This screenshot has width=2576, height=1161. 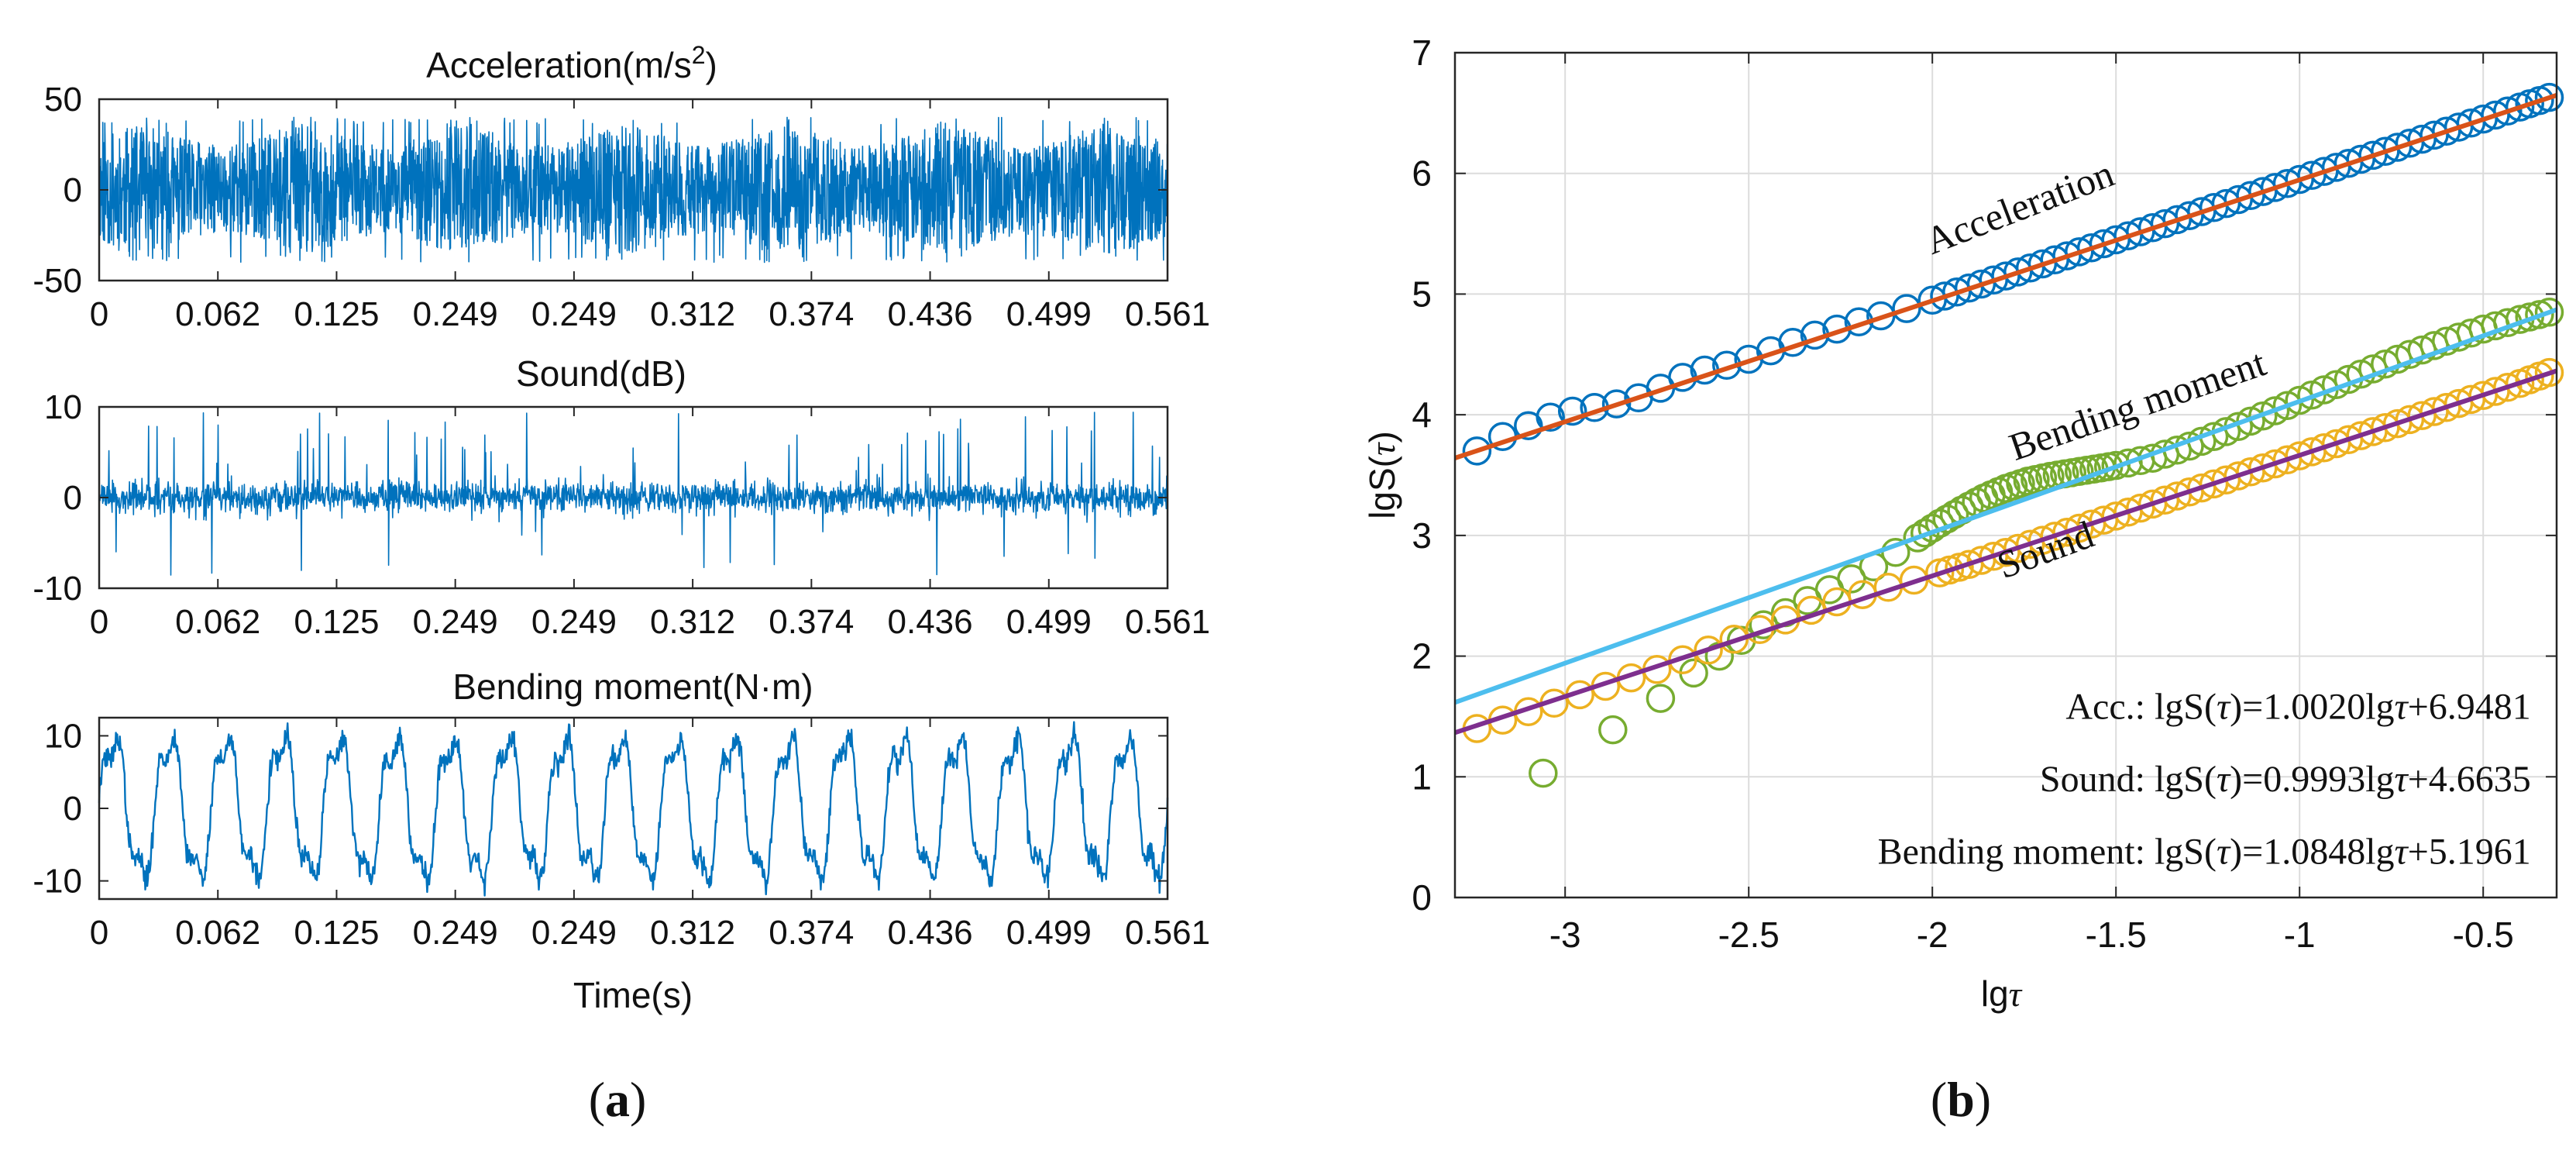 I want to click on x-tick-label: -2.5, so click(x=1749, y=935).